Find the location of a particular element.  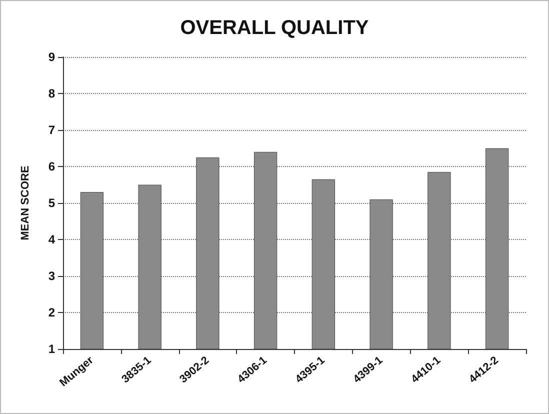

y-tick-label: 4 is located at coordinates (52, 239).